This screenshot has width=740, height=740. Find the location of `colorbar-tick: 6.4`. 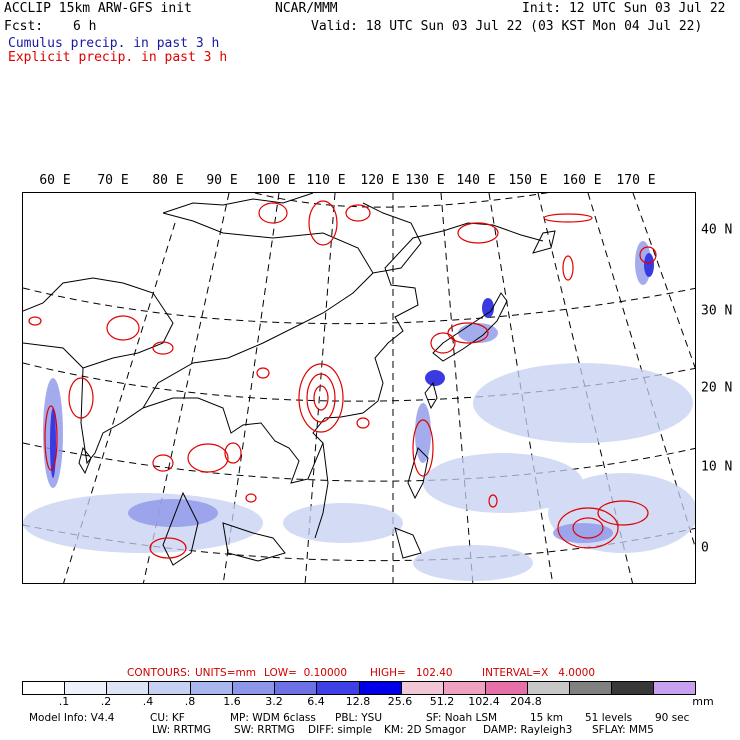

colorbar-tick: 6.4 is located at coordinates (316, 701).